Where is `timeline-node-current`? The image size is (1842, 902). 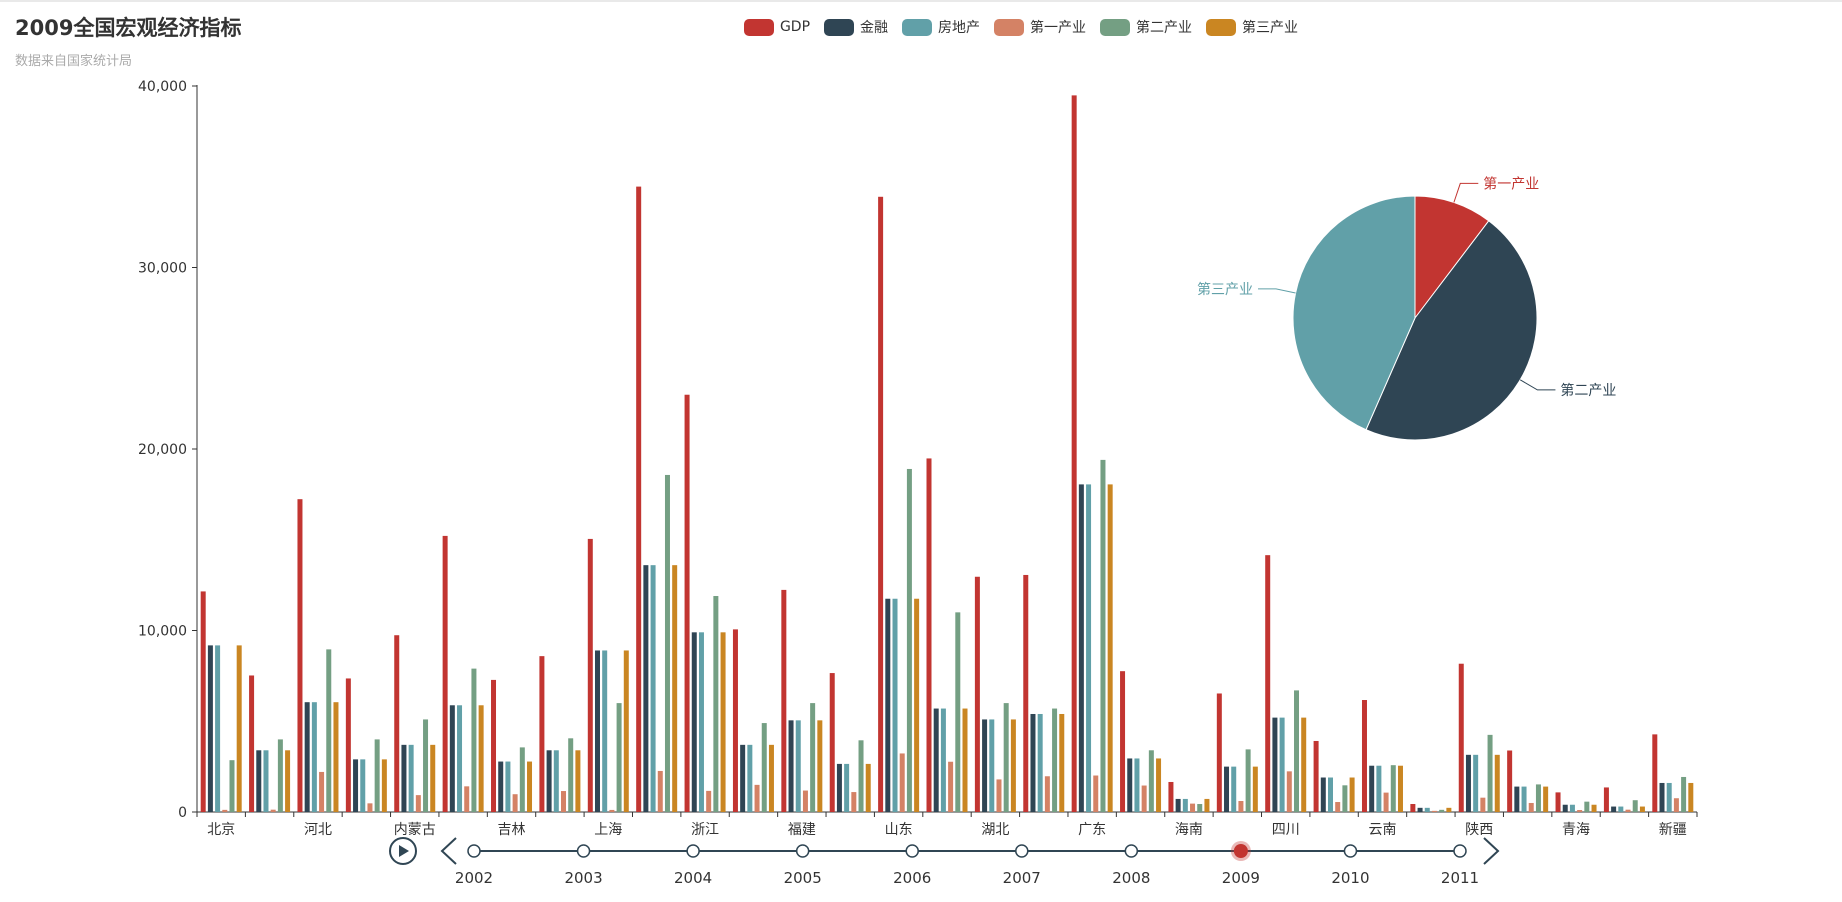
timeline-node-current is located at coordinates (1240, 851).